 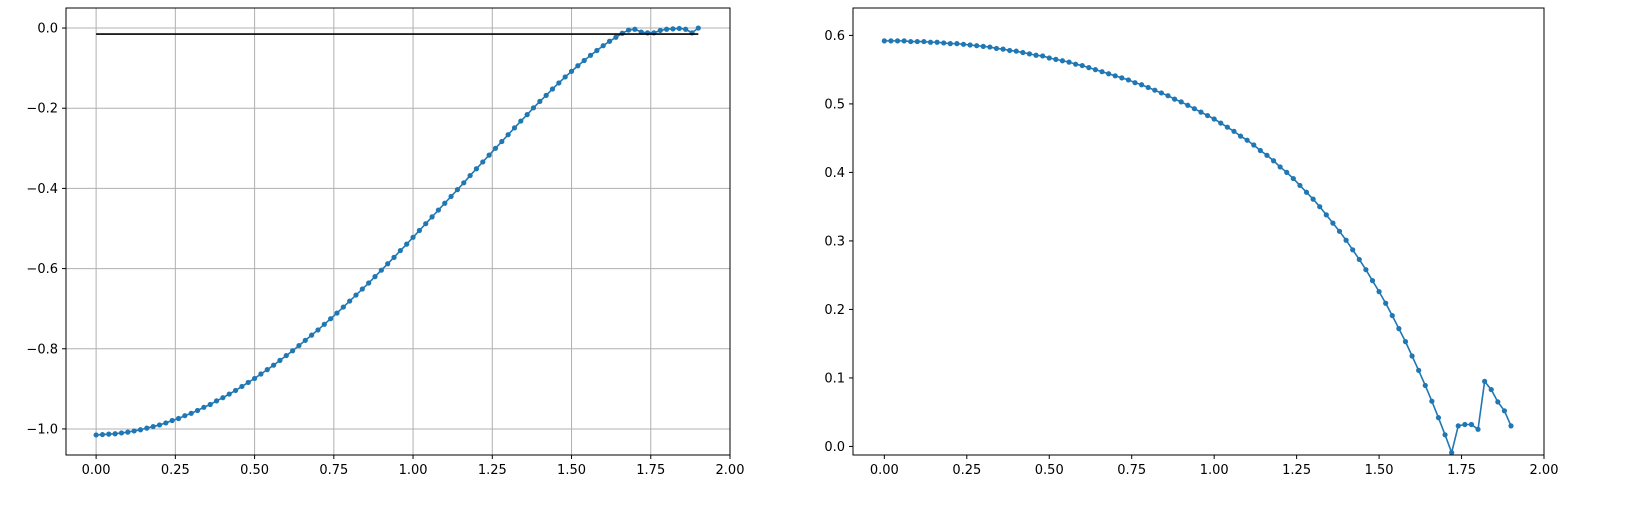 I want to click on x-tick-label: 0.00, so click(x=884, y=470).